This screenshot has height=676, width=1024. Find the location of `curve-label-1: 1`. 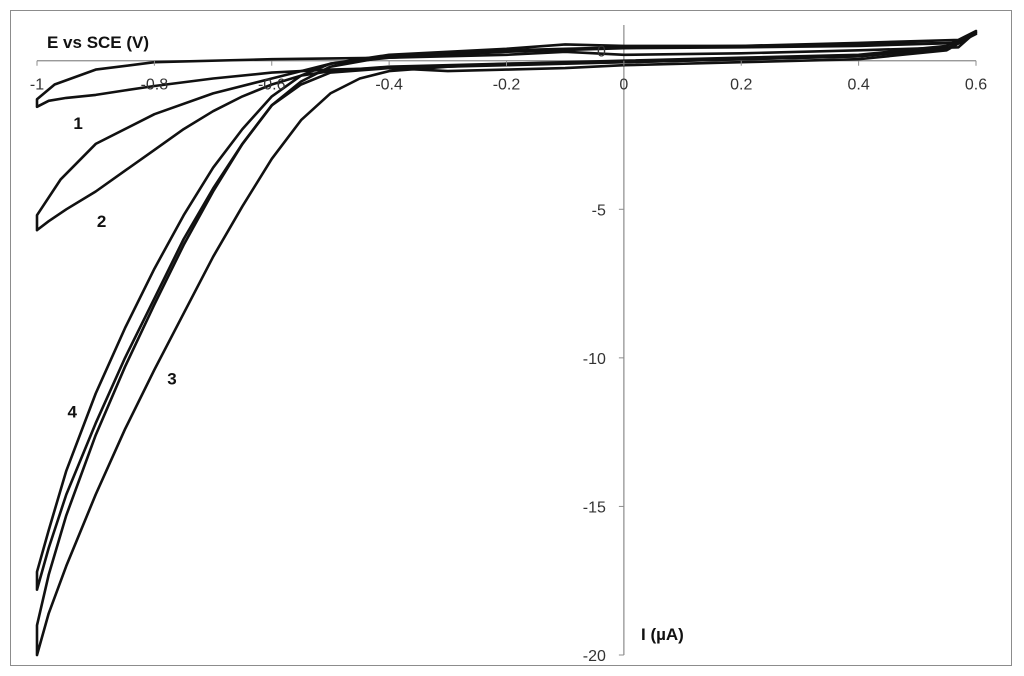

curve-label-1: 1 is located at coordinates (77, 123).